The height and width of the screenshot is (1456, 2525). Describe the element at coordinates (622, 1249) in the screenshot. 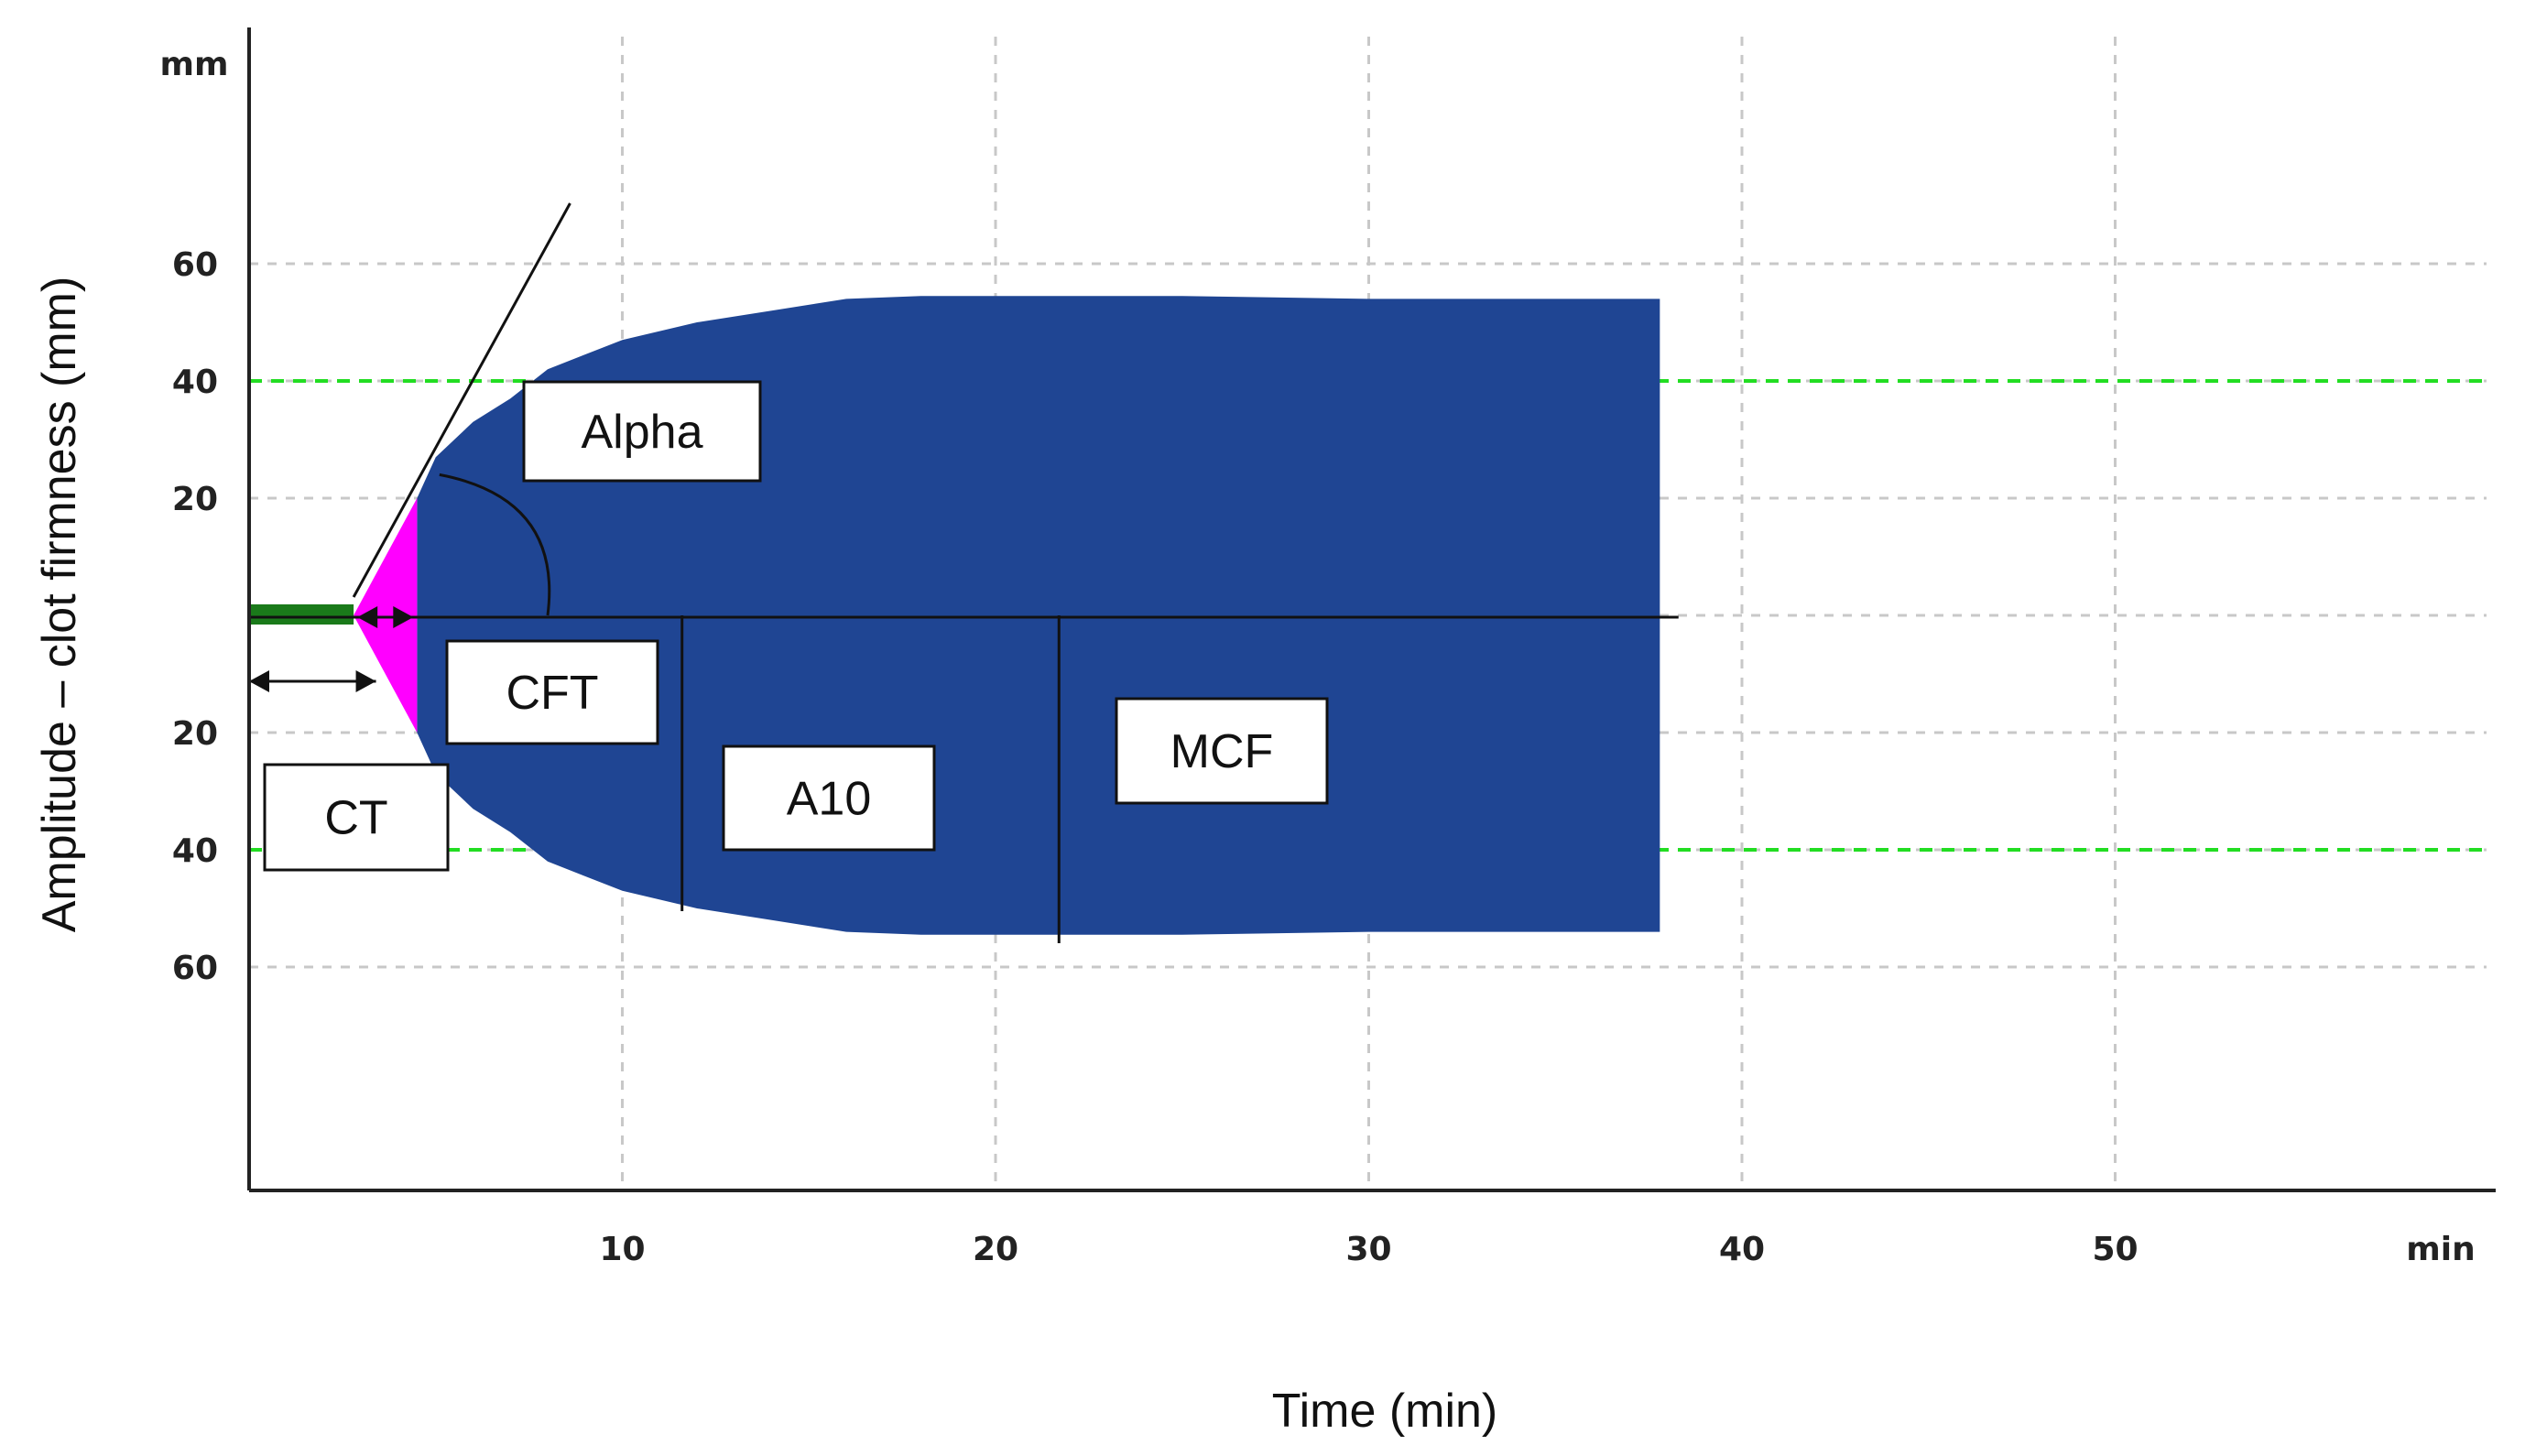

I see `x-tick-label: 10` at that location.